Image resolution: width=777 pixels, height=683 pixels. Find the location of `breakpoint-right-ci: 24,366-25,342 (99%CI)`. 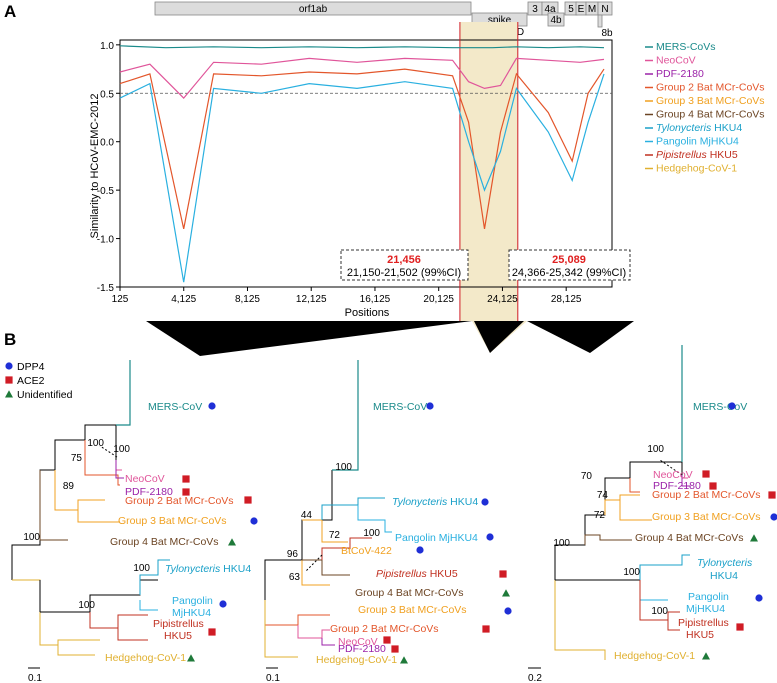

breakpoint-right-ci: 24,366-25,342 (99%CI) is located at coordinates (569, 273).